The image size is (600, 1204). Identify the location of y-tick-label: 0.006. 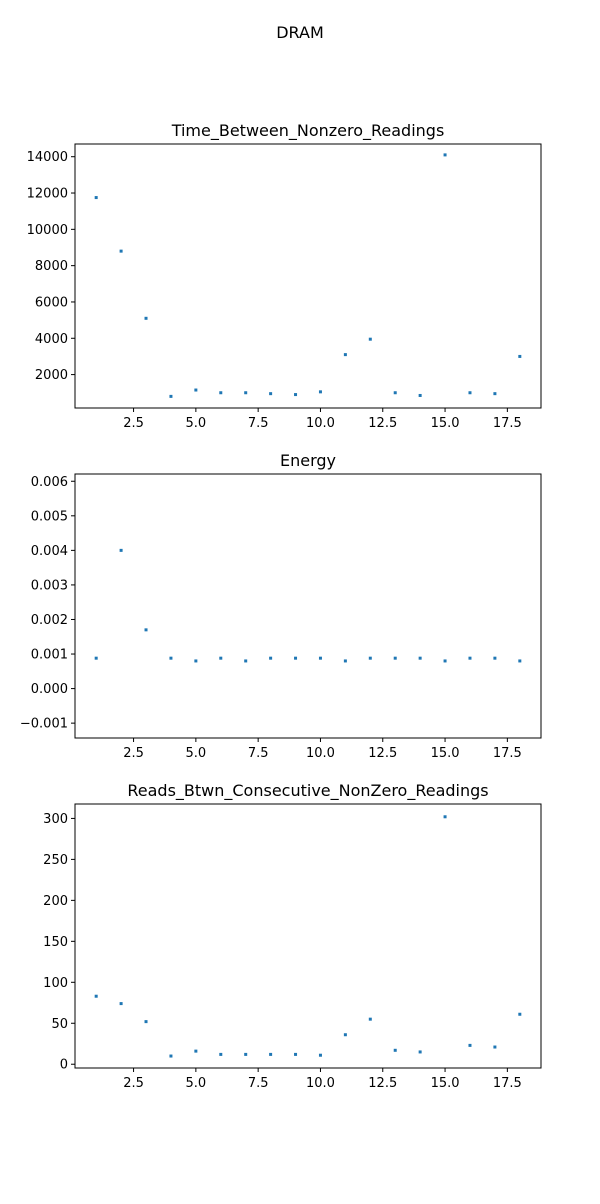
(49, 482).